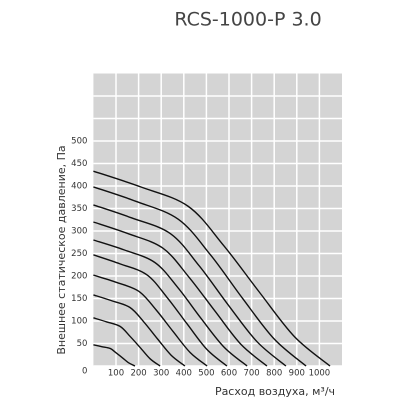  What do you see at coordinates (79, 164) in the screenshot?
I see `y-tick-label: 450` at bounding box center [79, 164].